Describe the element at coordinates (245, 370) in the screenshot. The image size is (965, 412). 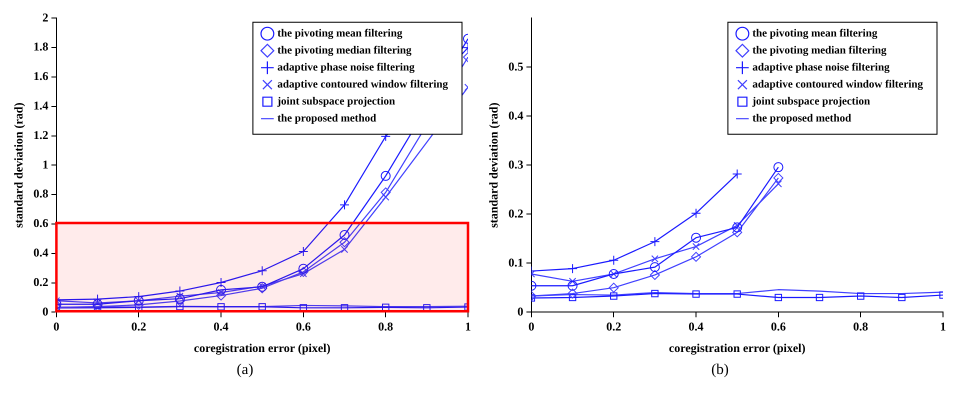
I see `text: (a)` at that location.